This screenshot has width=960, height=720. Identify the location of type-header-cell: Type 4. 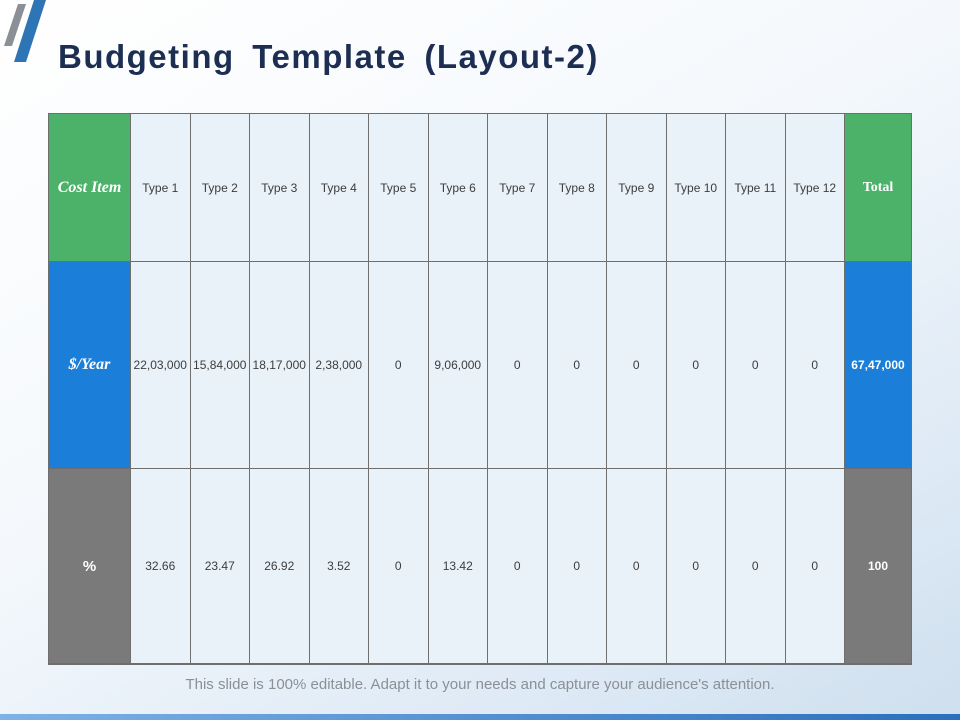
(339, 188).